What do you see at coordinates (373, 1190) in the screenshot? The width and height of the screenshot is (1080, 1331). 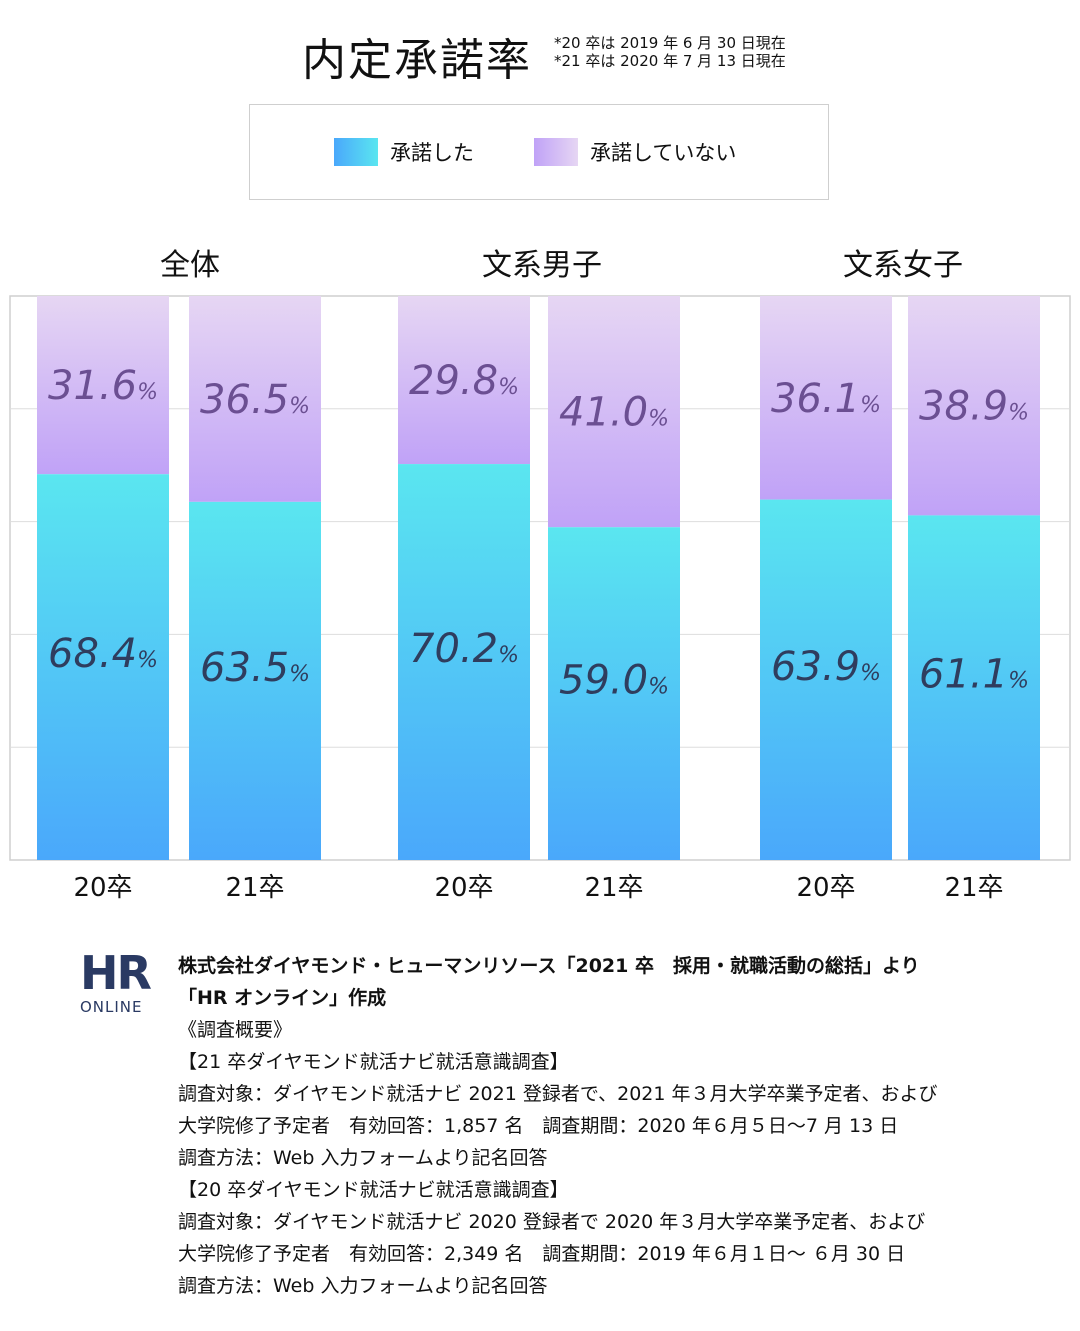 I see `footer-line: 【20 卒ダイヤモンド就活ナビ就活意識調査】` at bounding box center [373, 1190].